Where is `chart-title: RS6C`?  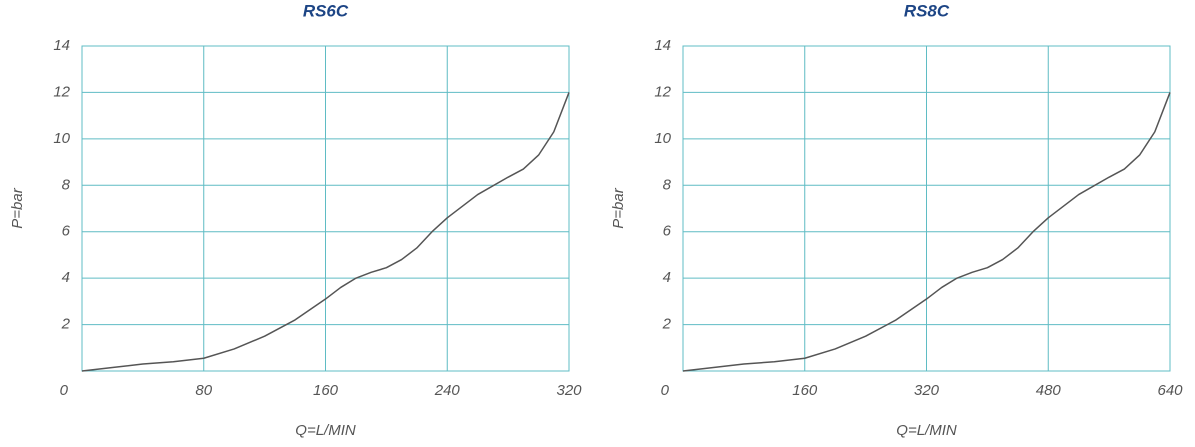 chart-title: RS6C is located at coordinates (326, 10).